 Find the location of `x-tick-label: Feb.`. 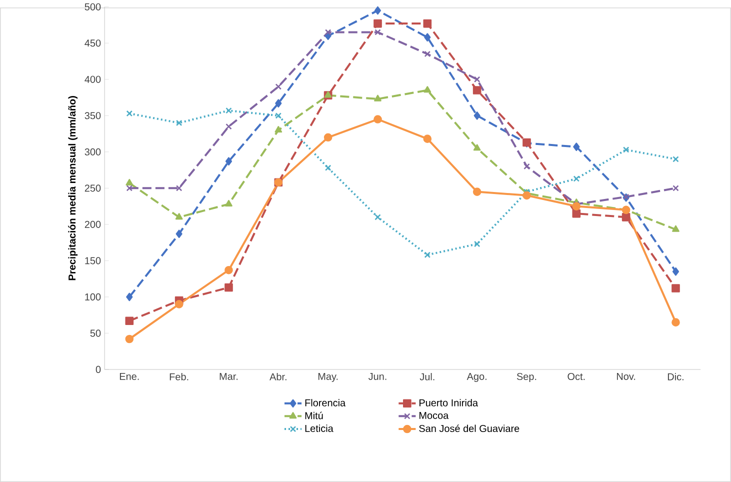

x-tick-label: Feb. is located at coordinates (179, 376).